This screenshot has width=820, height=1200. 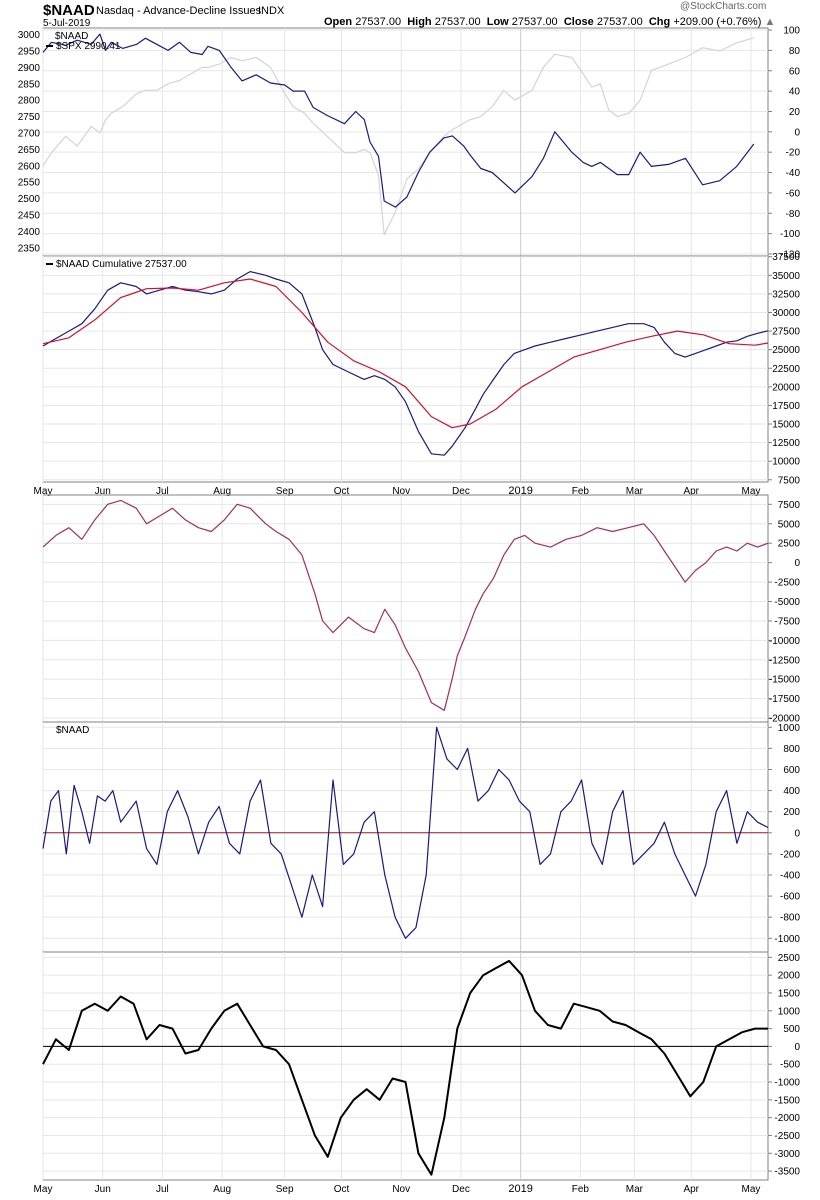 What do you see at coordinates (795, 51) in the screenshot?
I see `right-tick-label: 80` at bounding box center [795, 51].